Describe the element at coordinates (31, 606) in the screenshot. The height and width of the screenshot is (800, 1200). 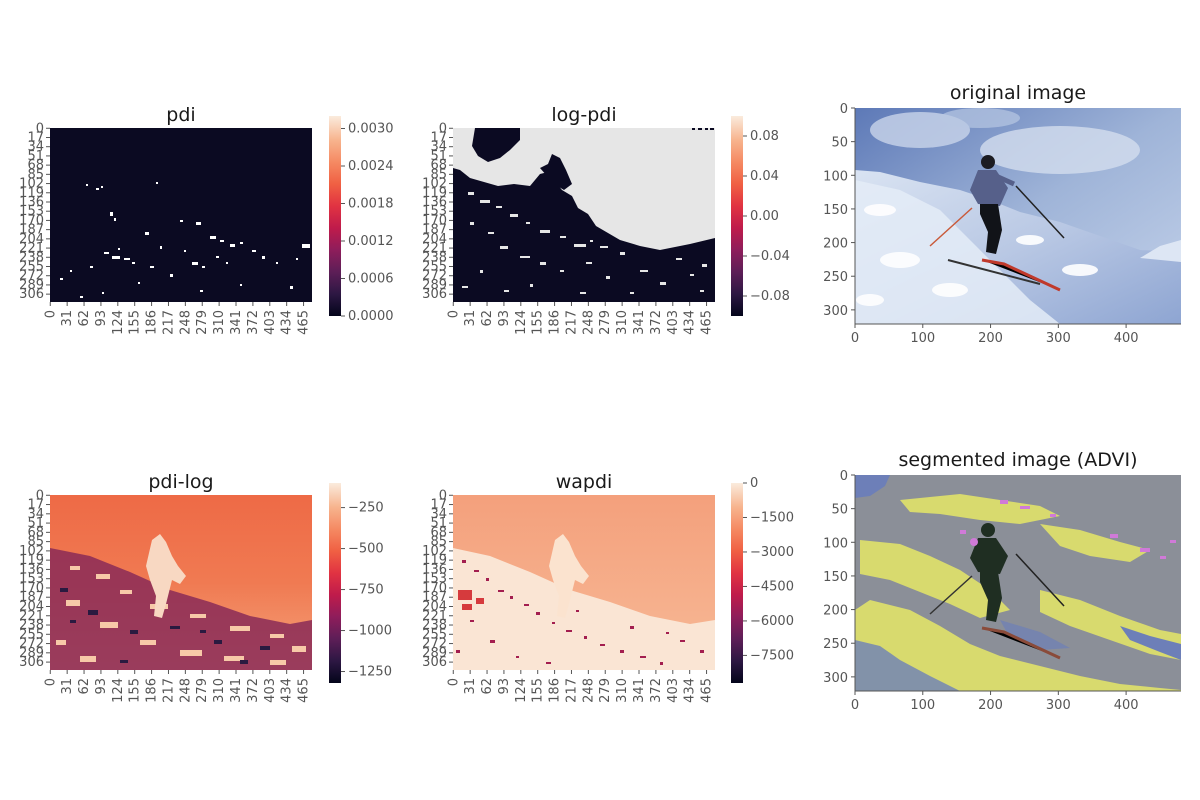
I see `tick-label: 204` at that location.